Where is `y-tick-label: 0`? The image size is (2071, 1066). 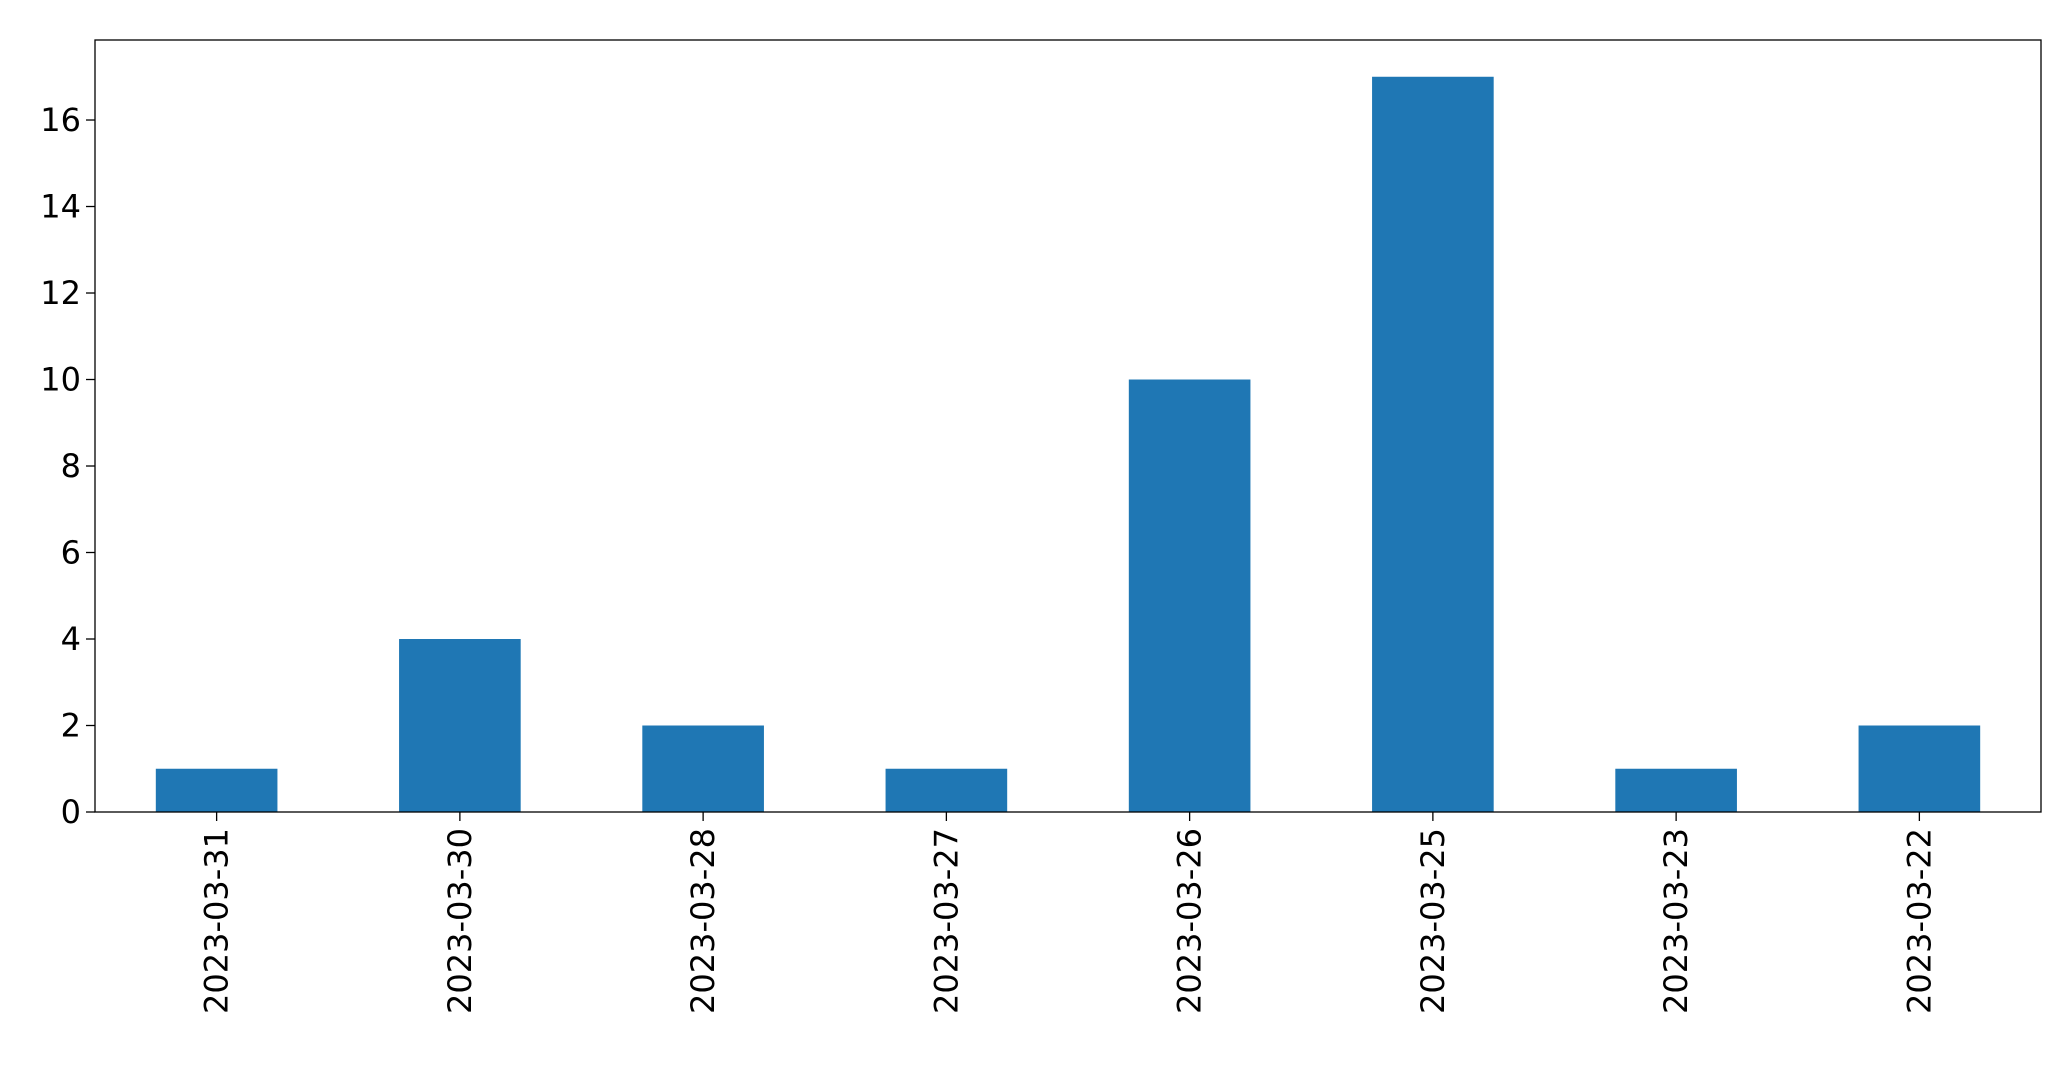 y-tick-label: 0 is located at coordinates (71, 812).